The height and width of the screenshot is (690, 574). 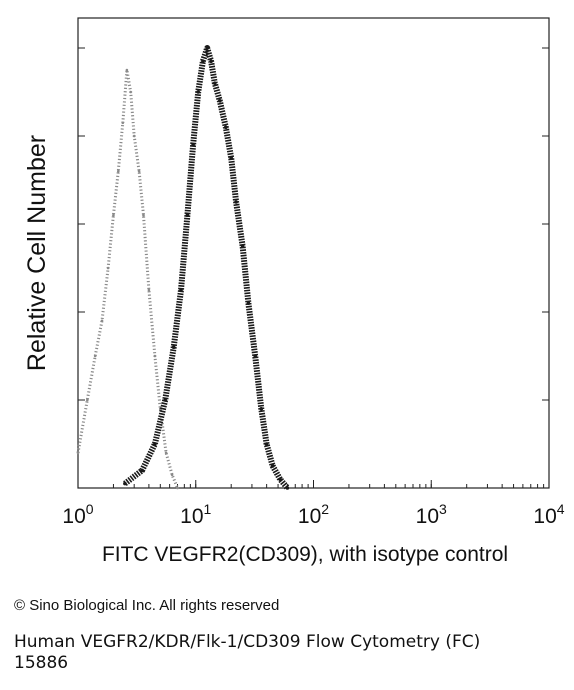 I want to click on footer-catalog-number: 15886, so click(x=41, y=663).